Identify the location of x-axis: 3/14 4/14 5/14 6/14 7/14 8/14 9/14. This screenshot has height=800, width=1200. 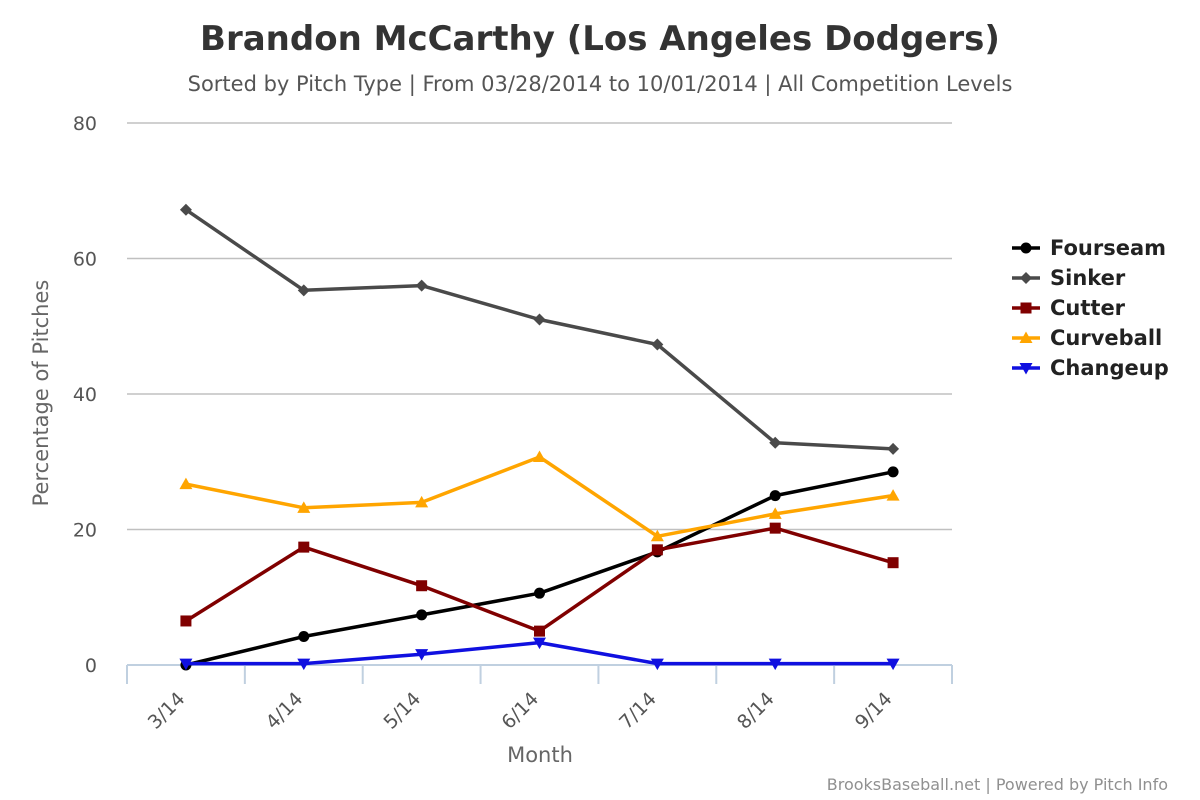
(539, 699).